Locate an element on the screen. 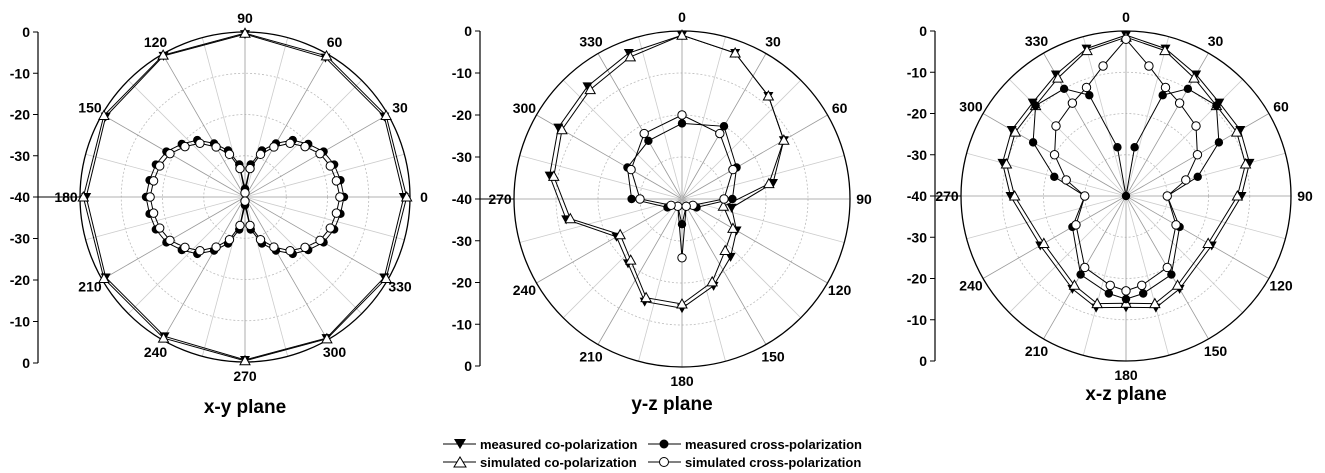 Image resolution: width=1325 pixels, height=473 pixels. angle-tick-label: 30 is located at coordinates (1216, 41).